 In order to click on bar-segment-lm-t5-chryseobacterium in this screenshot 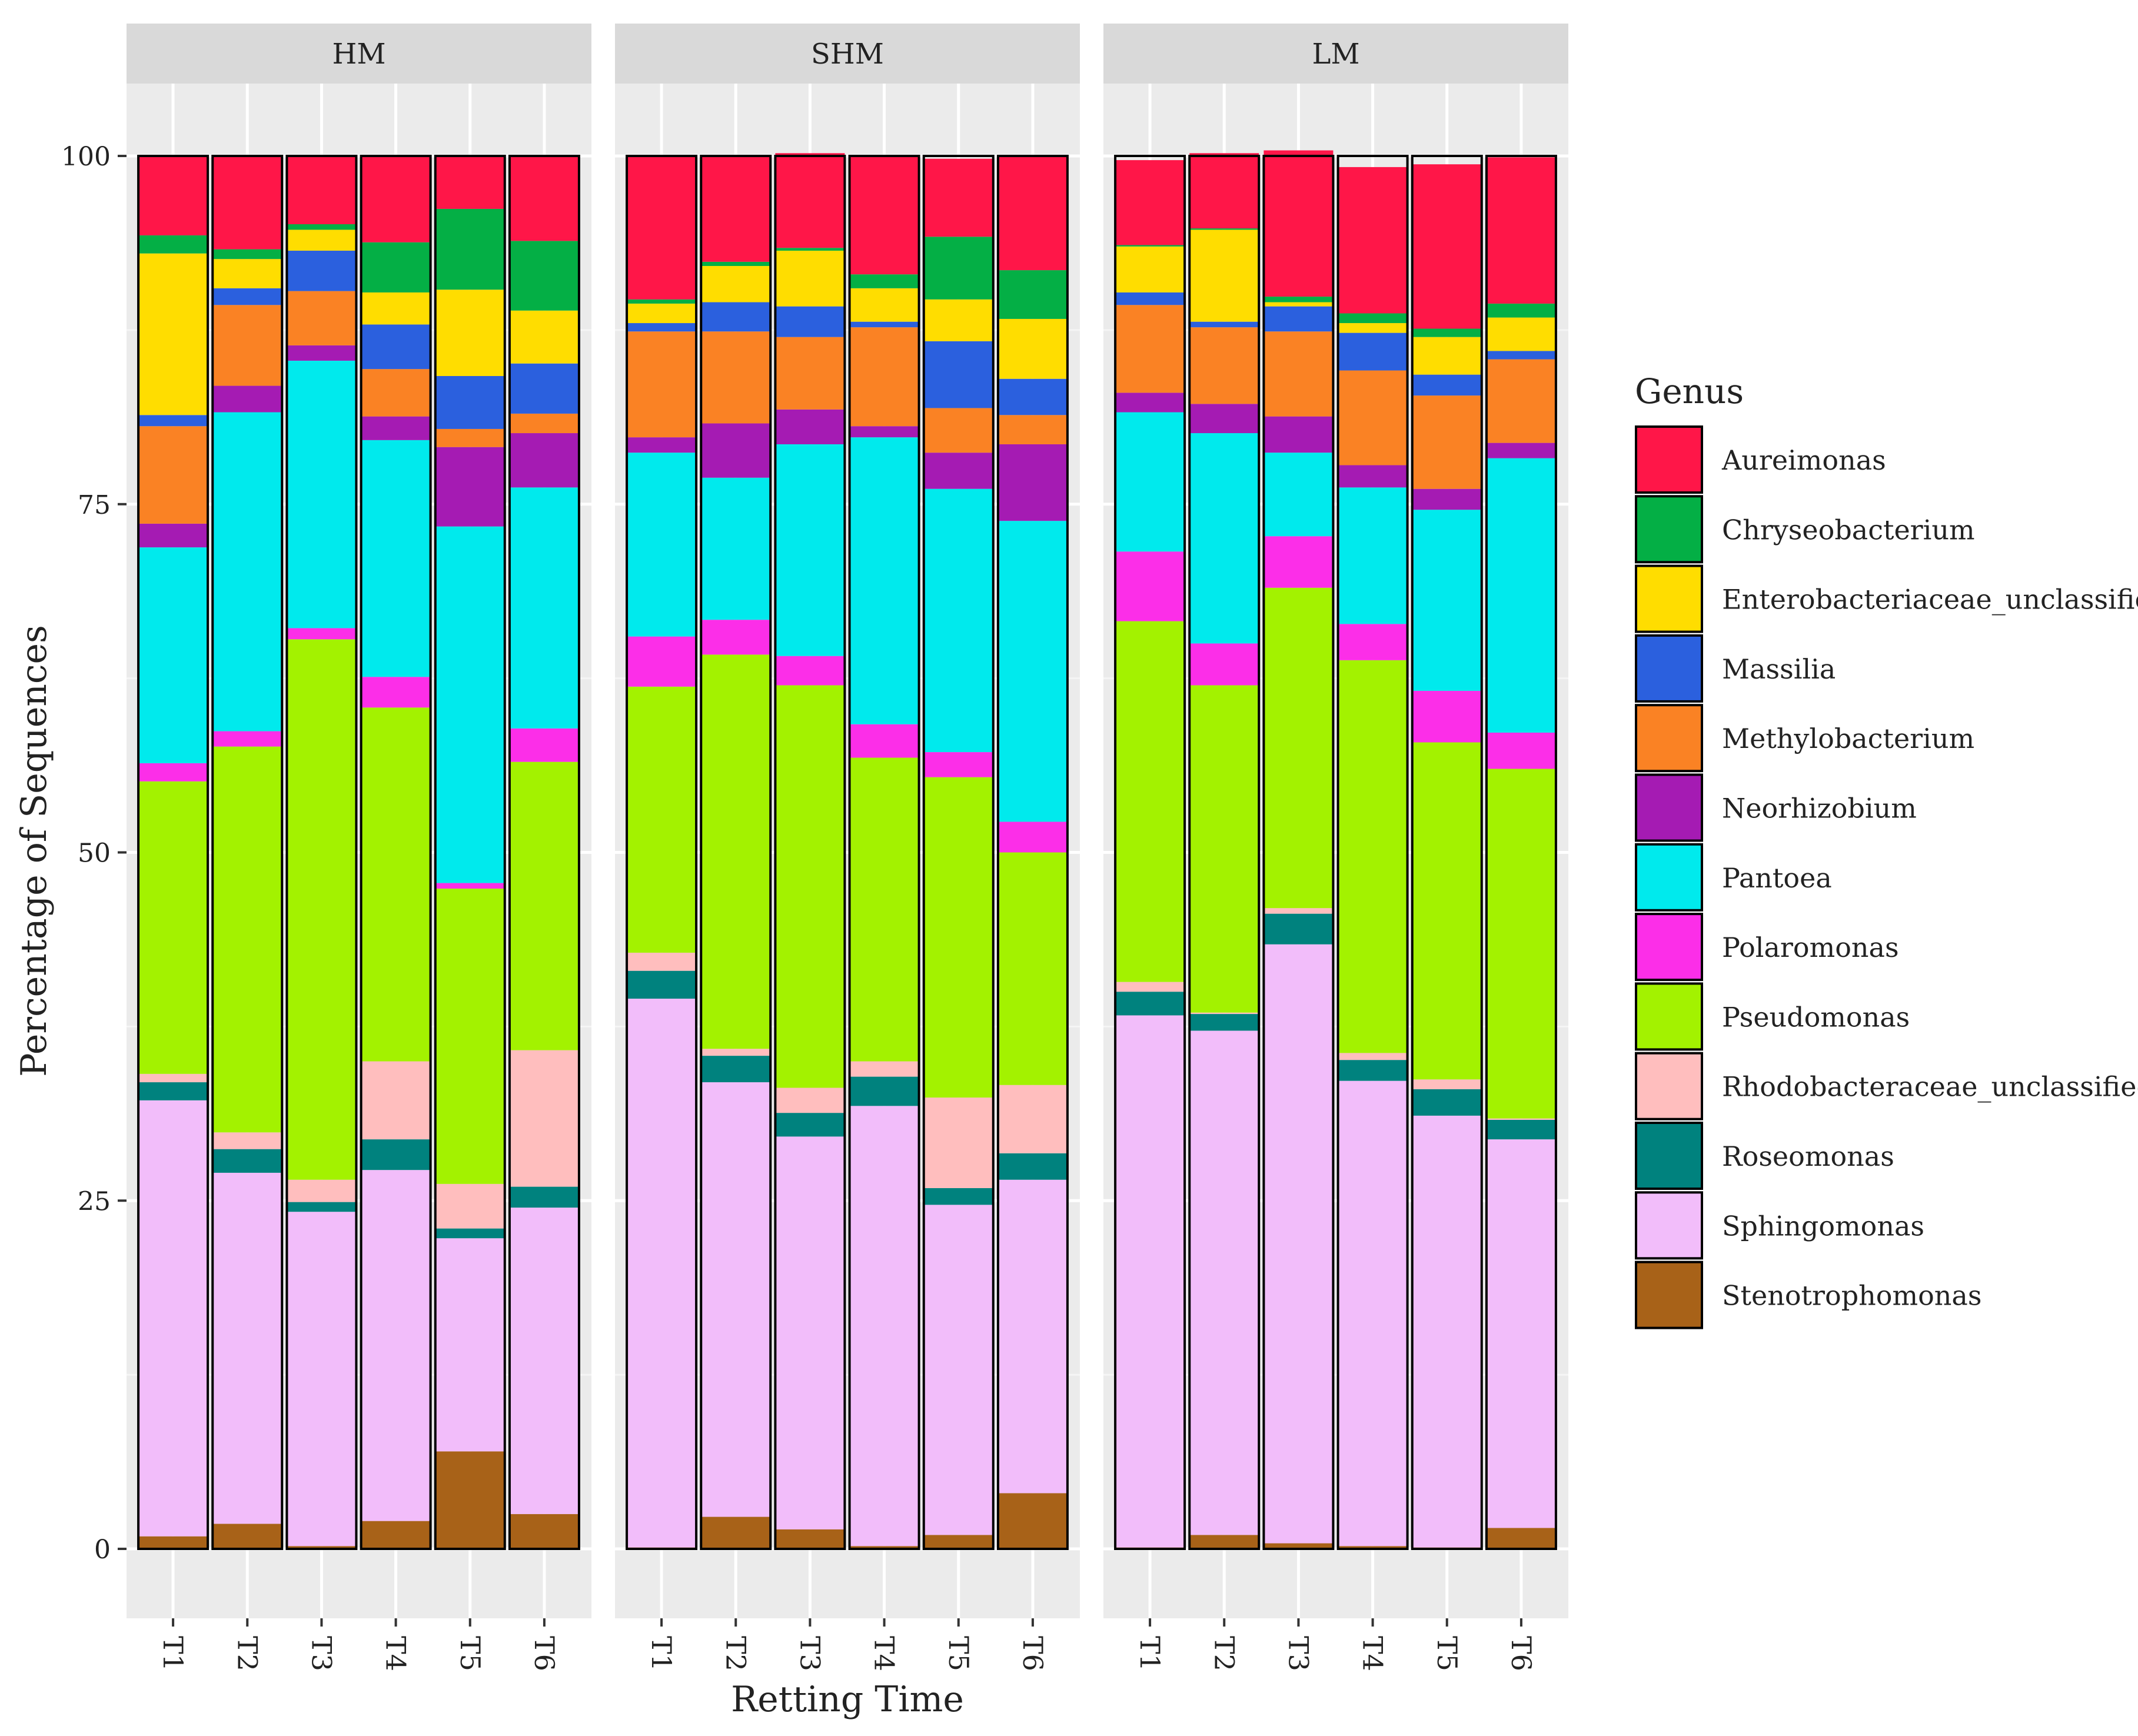, I will do `click(1447, 332)`.